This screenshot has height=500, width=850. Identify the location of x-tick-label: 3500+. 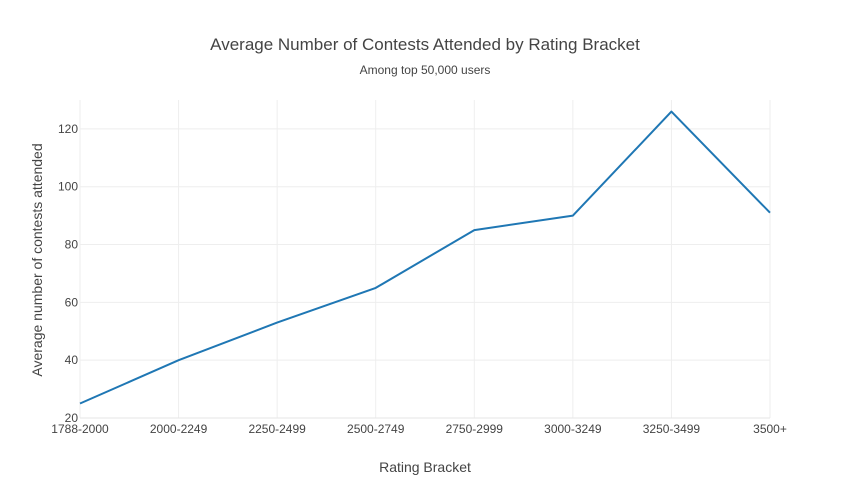
(770, 429).